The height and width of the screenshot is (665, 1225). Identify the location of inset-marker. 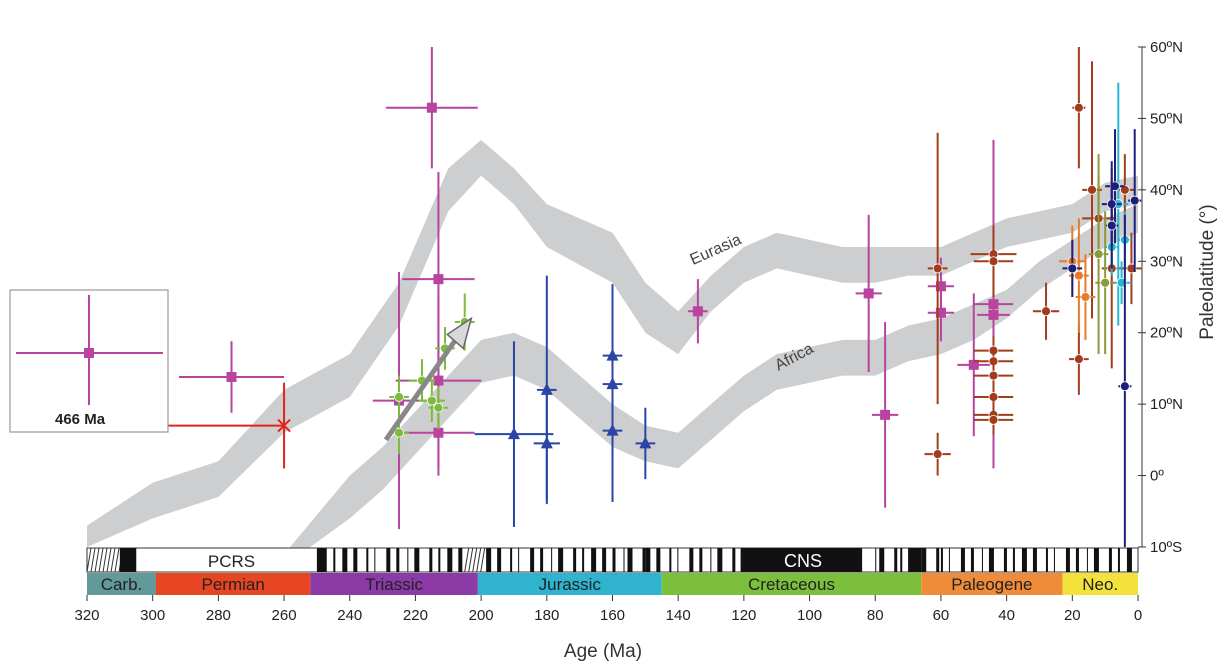
(89, 353).